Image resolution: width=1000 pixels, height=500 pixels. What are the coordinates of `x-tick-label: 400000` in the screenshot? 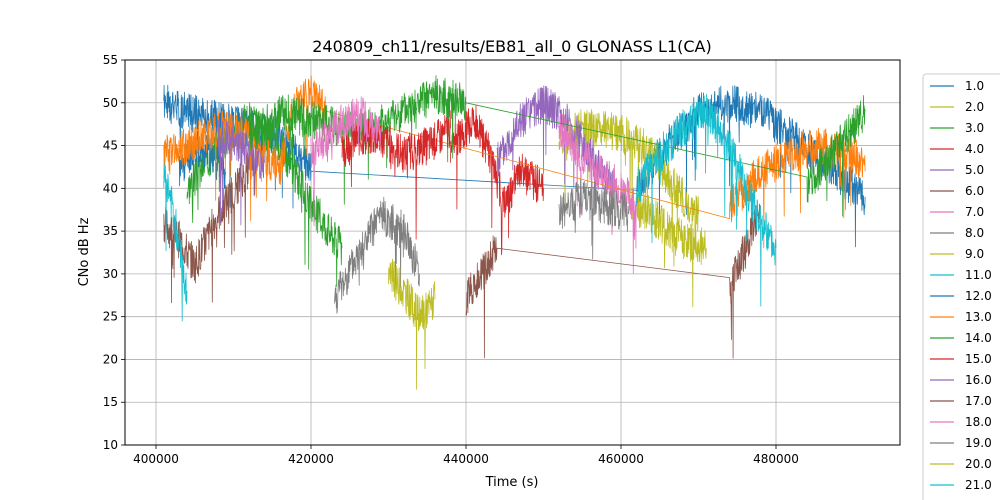 It's located at (156, 459).